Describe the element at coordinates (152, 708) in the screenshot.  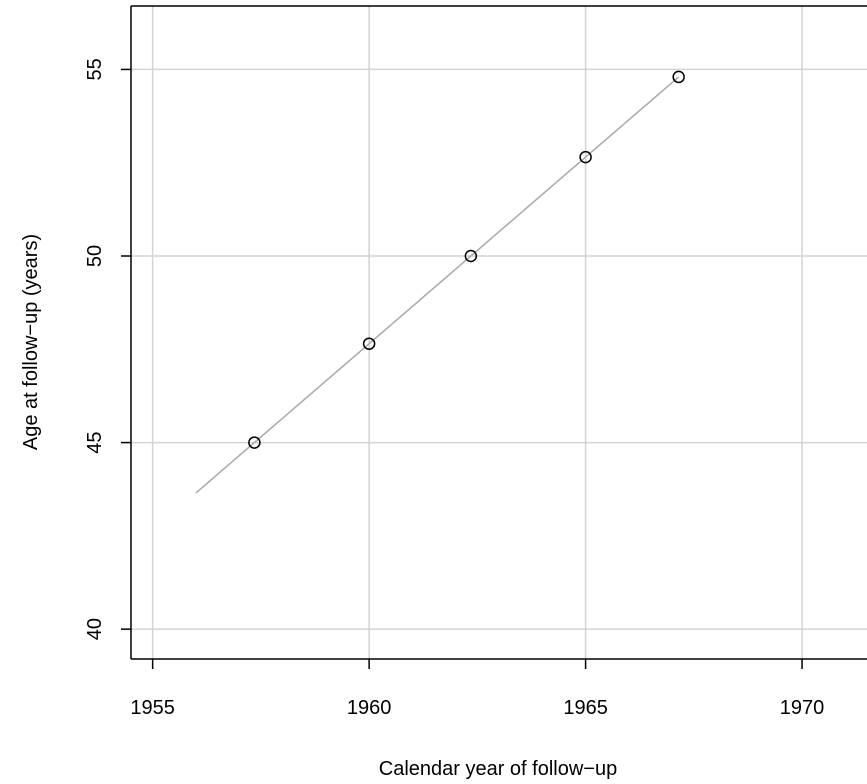
I see `x-tick-label-0: 1955` at that location.